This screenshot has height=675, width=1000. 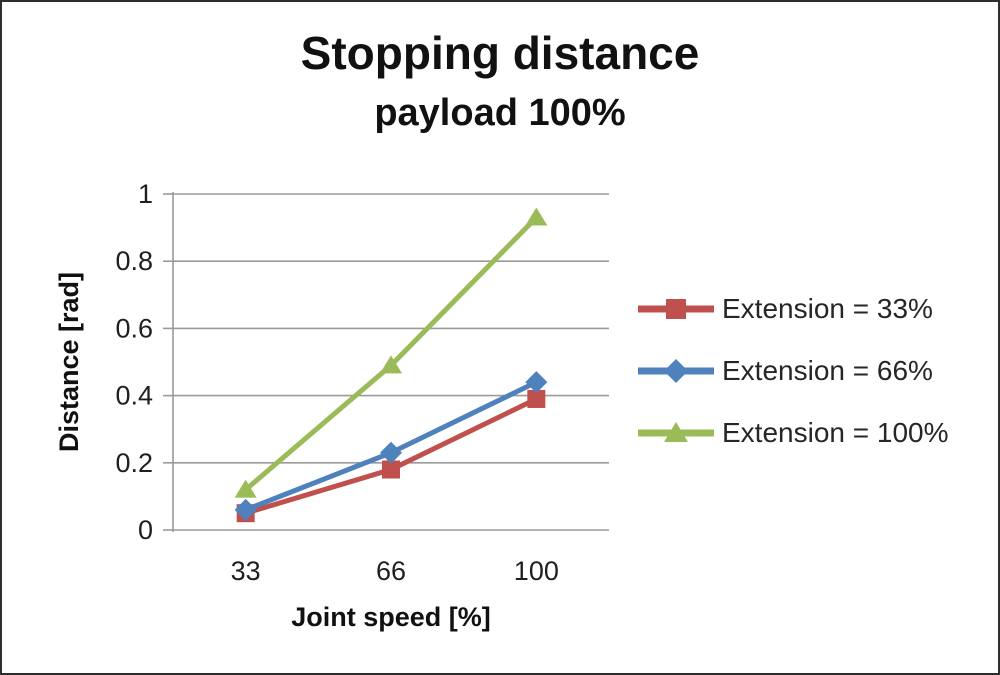 What do you see at coordinates (827, 370) in the screenshot?
I see `legend-label: Extension = 66%` at bounding box center [827, 370].